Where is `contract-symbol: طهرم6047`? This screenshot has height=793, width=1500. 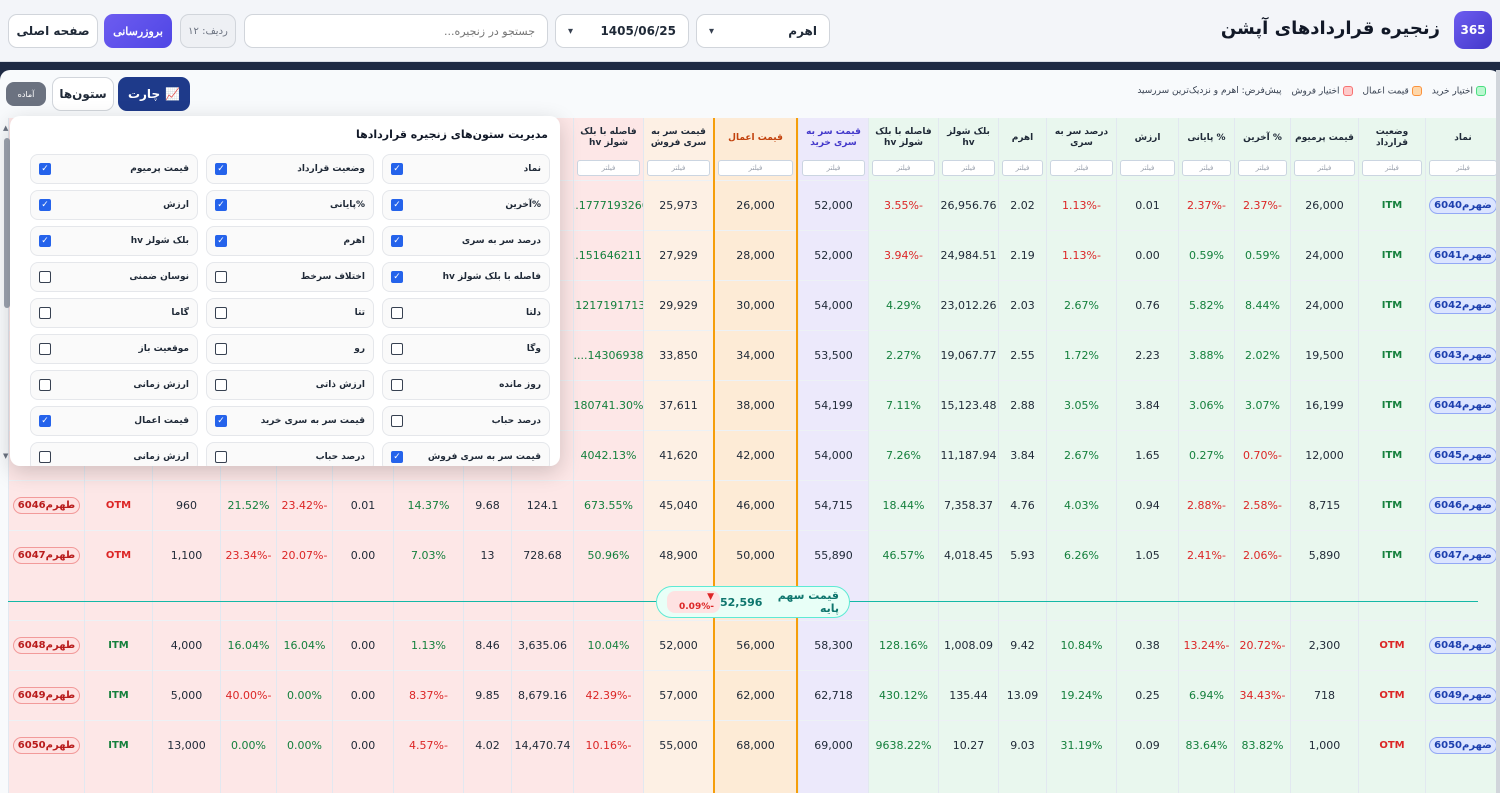 contract-symbol: طهرم6047 is located at coordinates (46, 555).